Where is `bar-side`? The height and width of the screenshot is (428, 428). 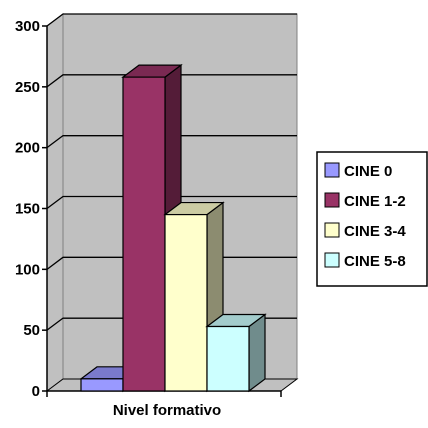 bar-side is located at coordinates (257, 353).